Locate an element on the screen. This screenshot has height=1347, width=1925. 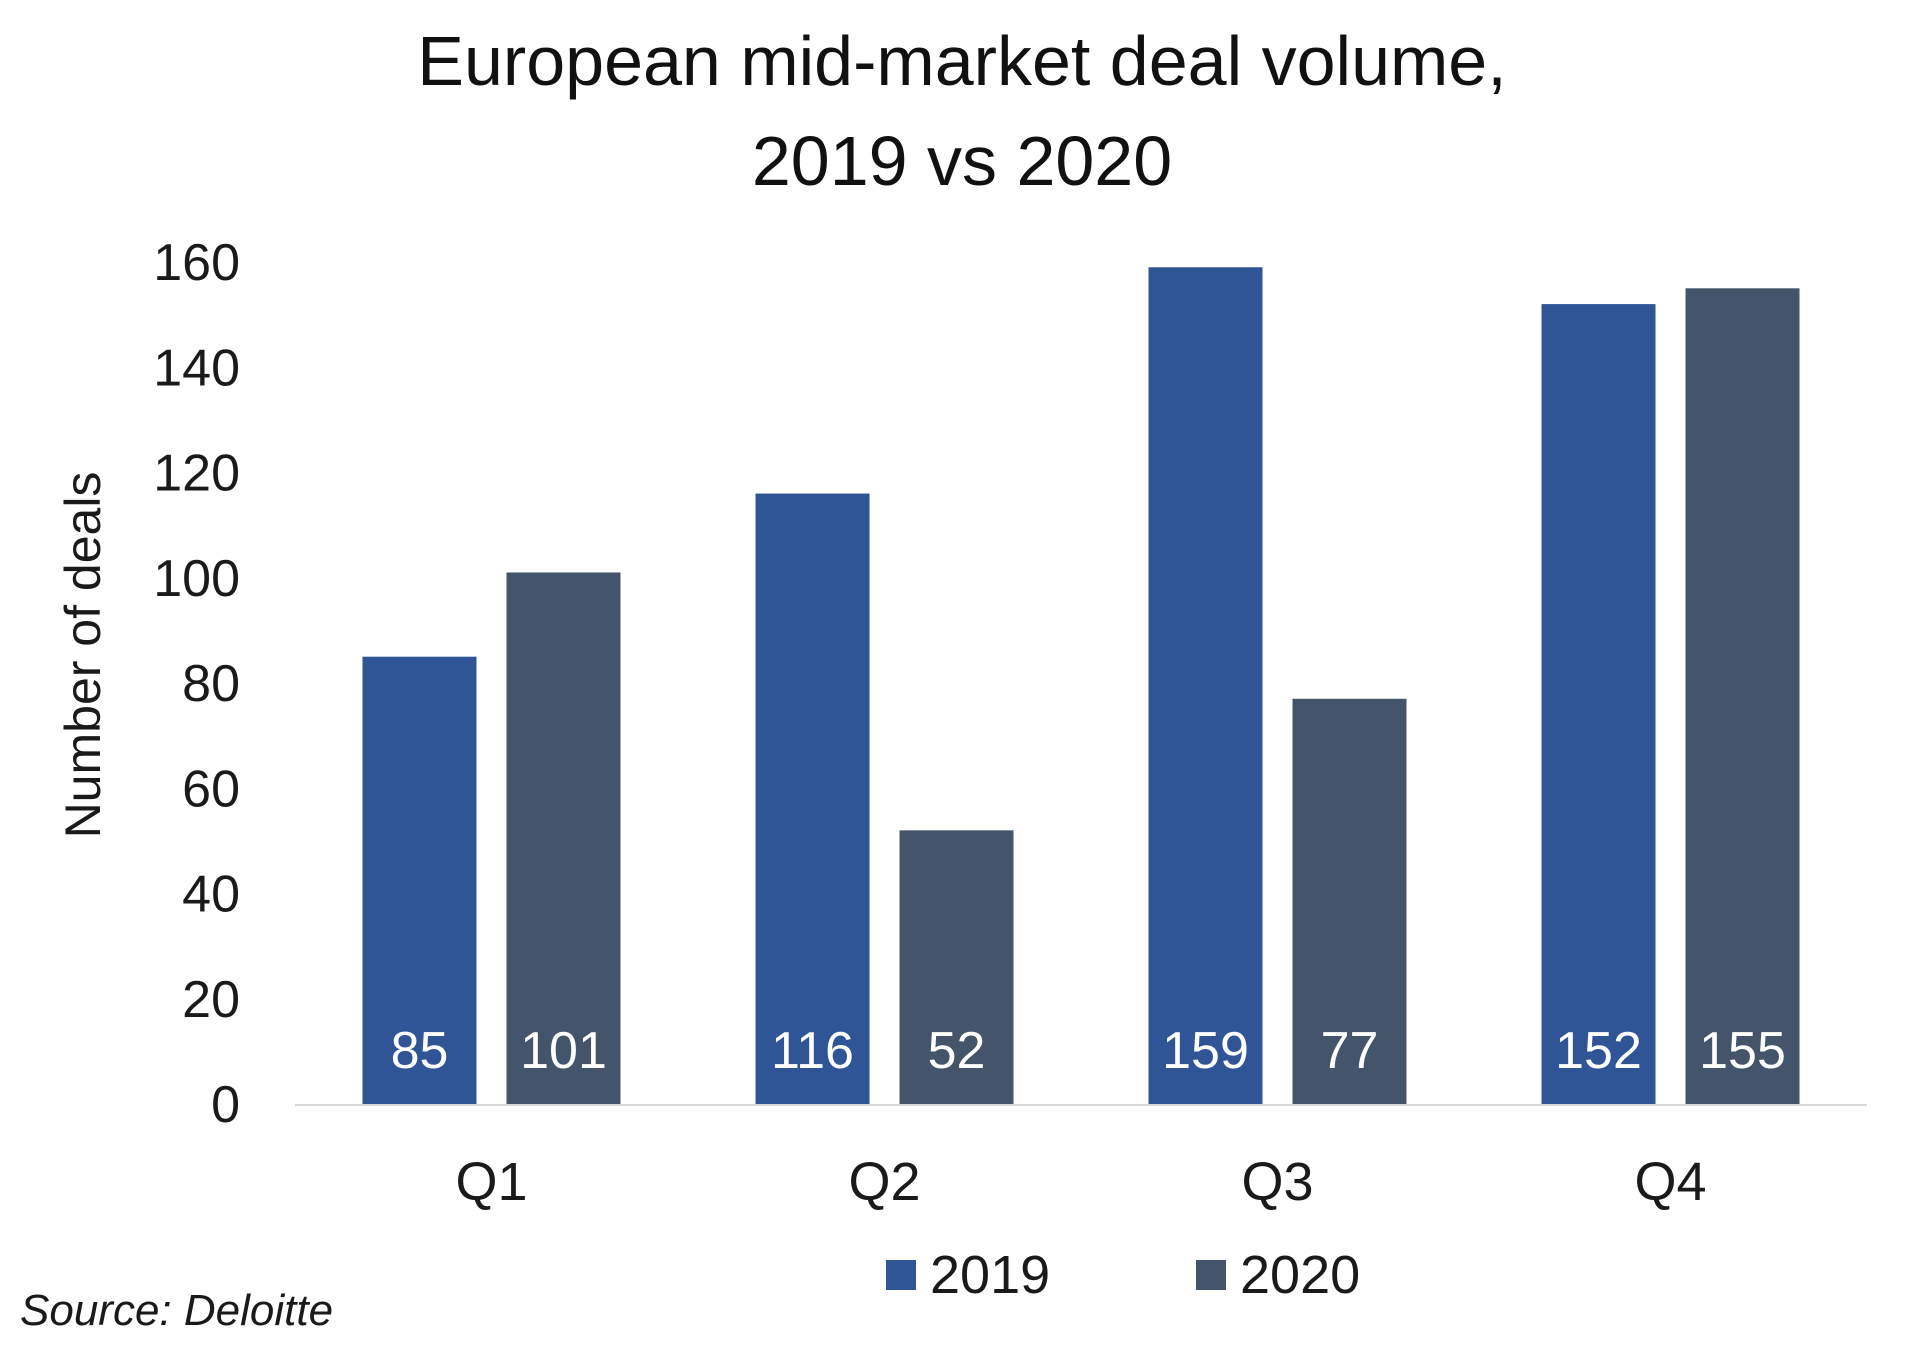
y-axis-label: Number of deals is located at coordinates (83, 655).